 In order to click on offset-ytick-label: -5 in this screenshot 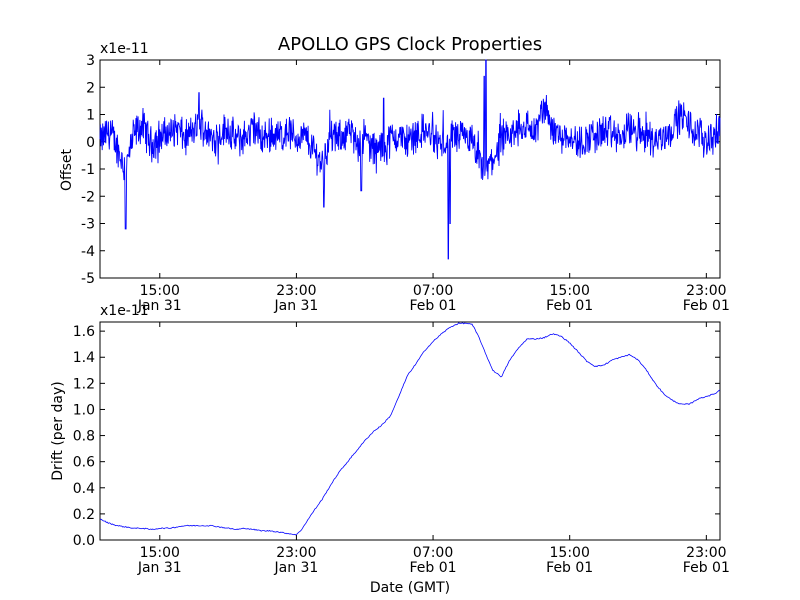, I will do `click(88, 279)`.